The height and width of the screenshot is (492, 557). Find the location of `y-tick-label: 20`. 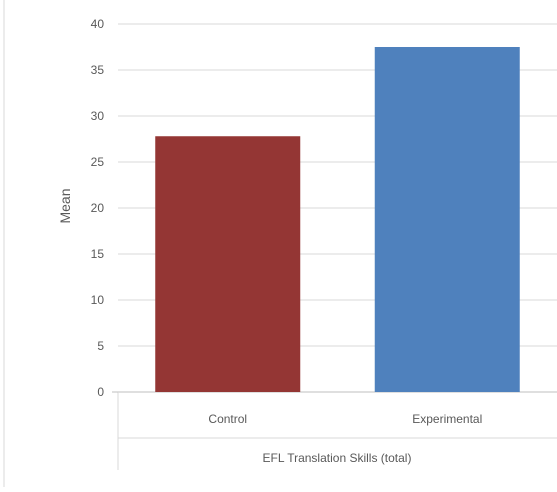

y-tick-label: 20 is located at coordinates (98, 208).